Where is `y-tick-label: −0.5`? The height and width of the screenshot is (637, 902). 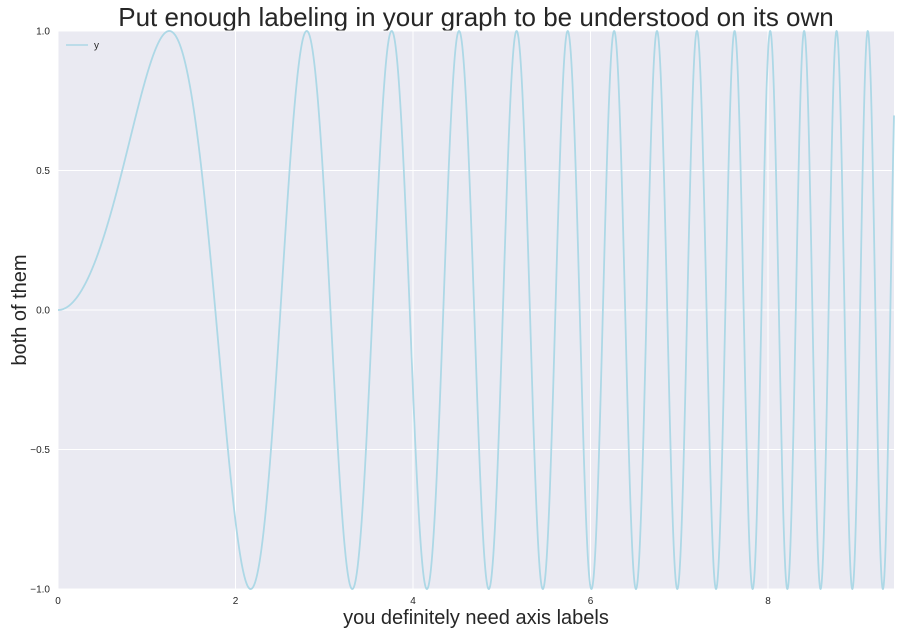 y-tick-label: −0.5 is located at coordinates (40, 450).